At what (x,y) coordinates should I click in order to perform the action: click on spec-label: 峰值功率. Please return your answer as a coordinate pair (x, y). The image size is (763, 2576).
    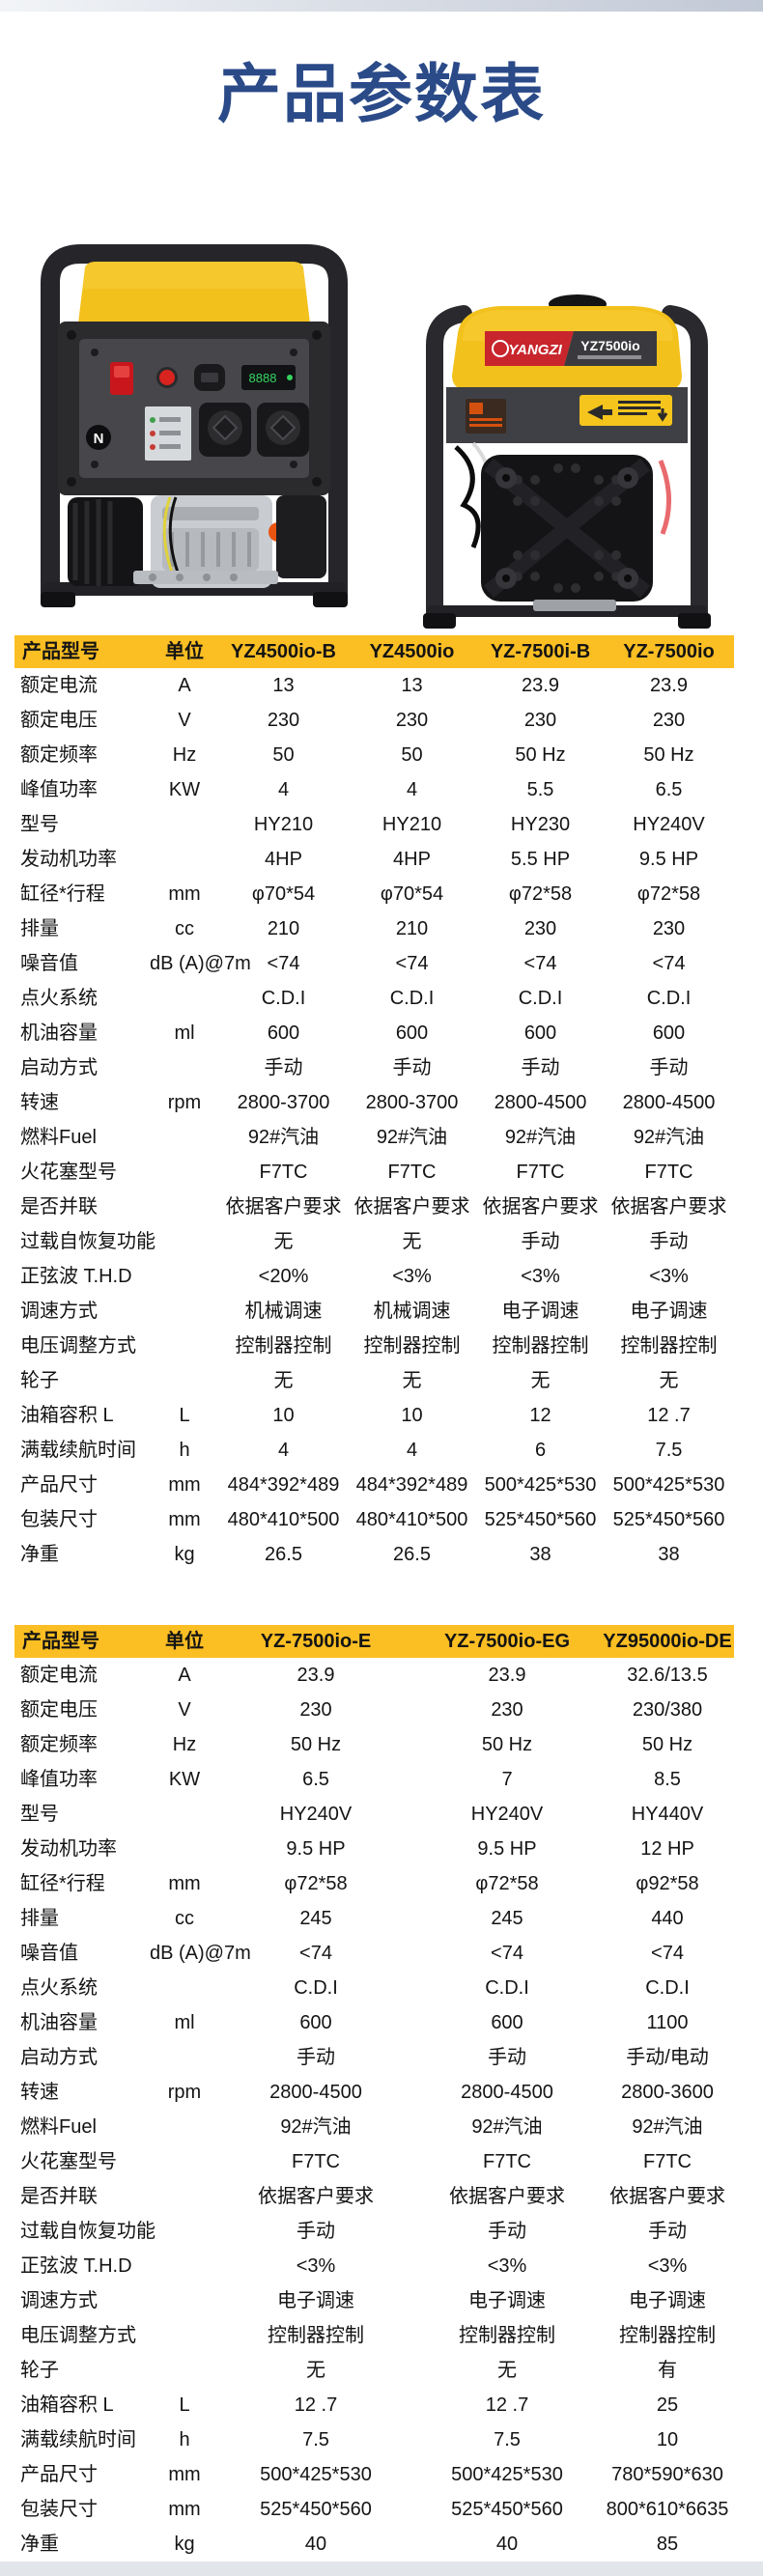
    Looking at the image, I should click on (59, 1780).